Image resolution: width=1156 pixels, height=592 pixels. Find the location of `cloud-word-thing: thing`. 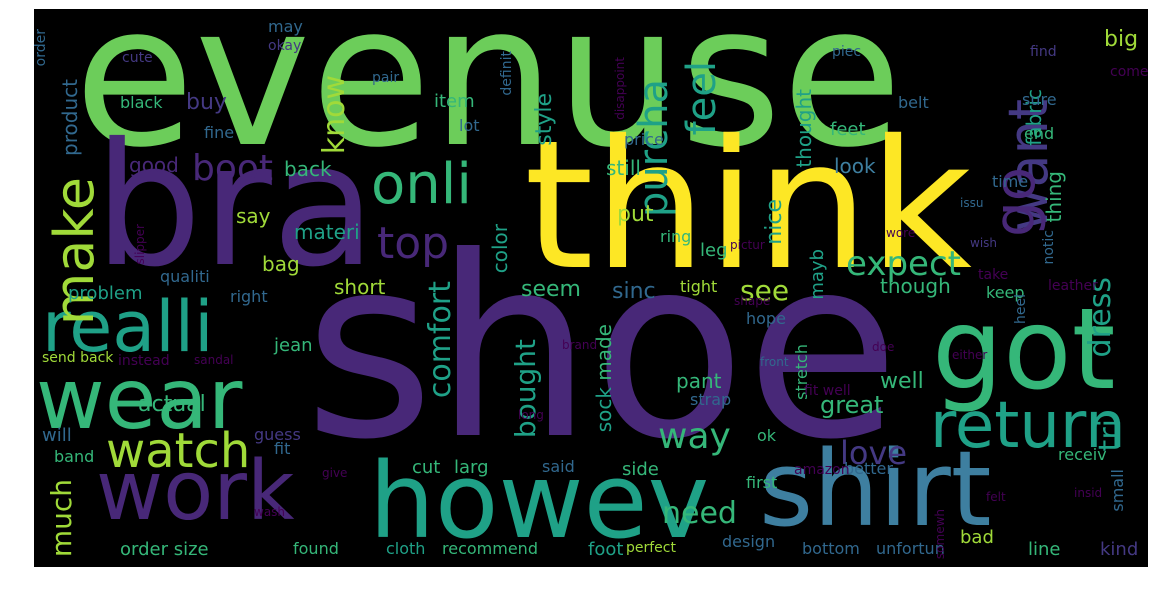

cloud-word-thing: thing is located at coordinates (1054, 197).